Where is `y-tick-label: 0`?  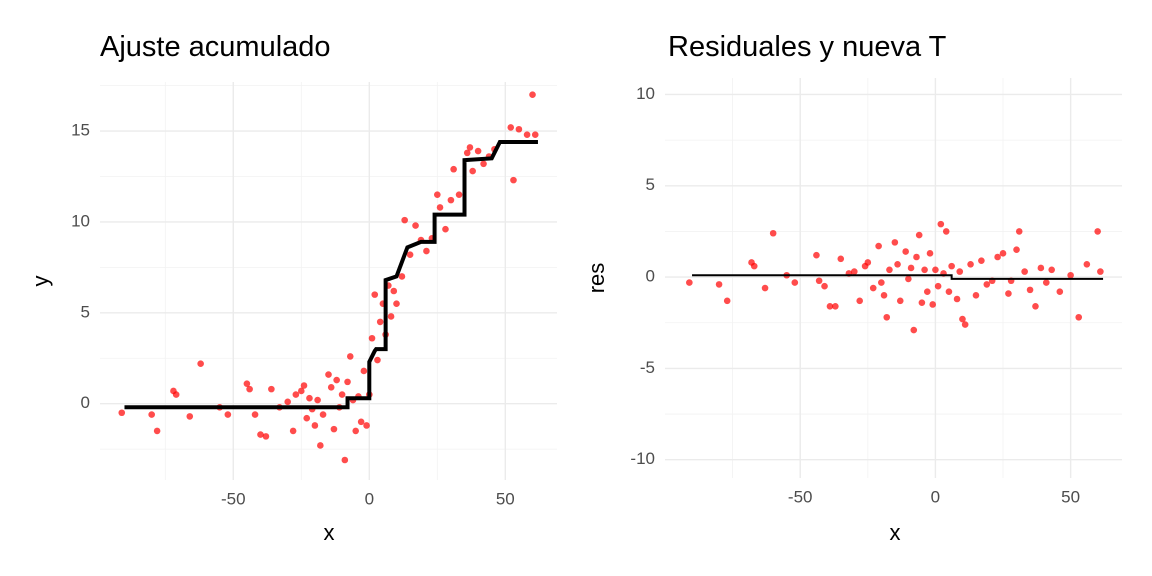 y-tick-label: 0 is located at coordinates (650, 276).